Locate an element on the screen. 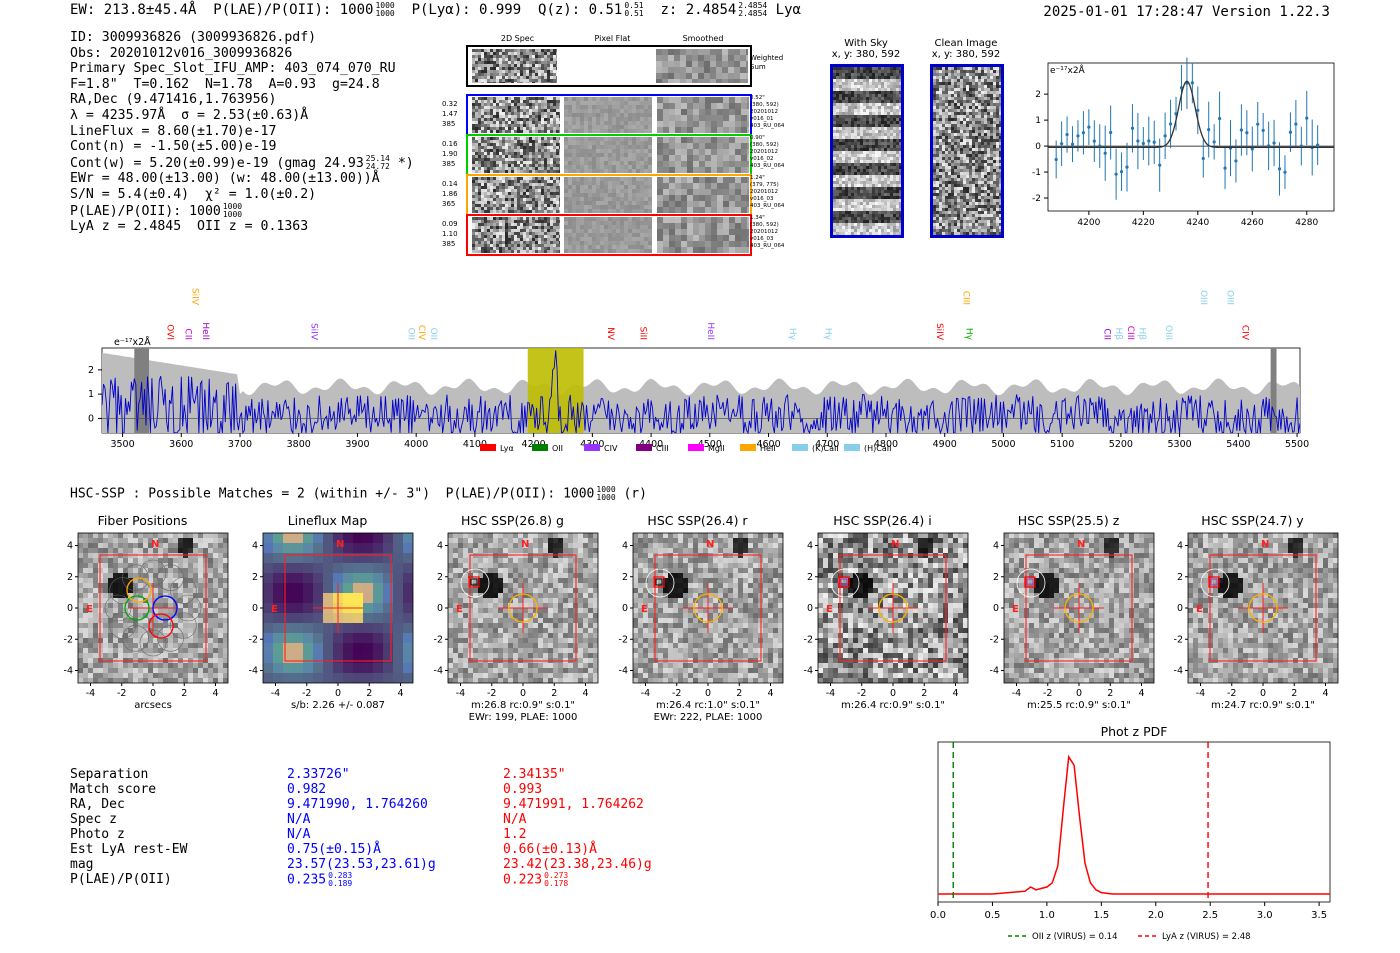  north-marker: N is located at coordinates (1081, 544).